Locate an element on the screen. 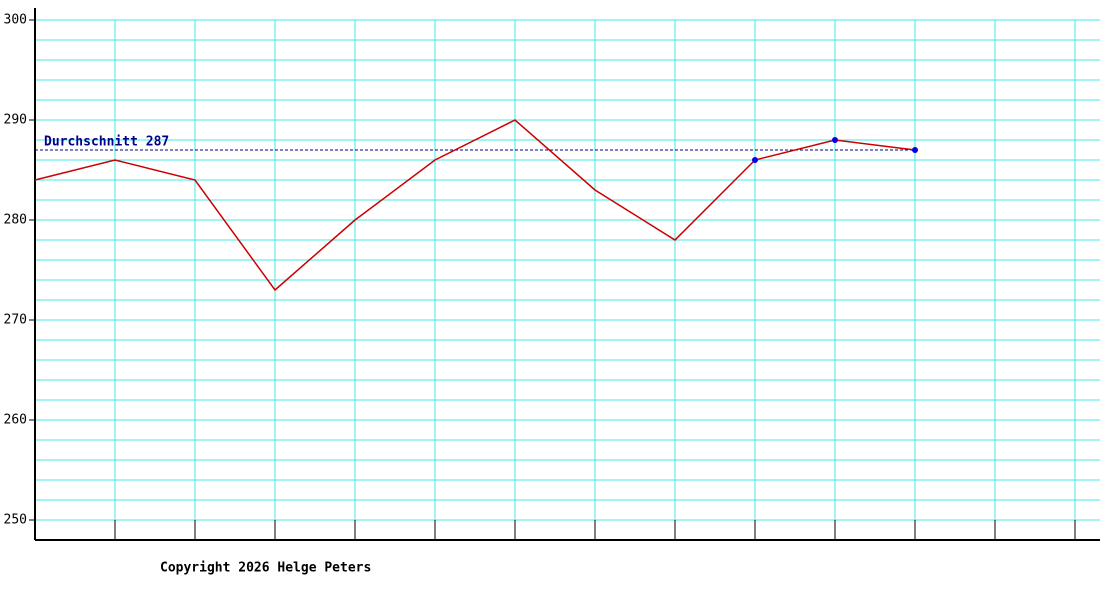 Image resolution: width=1100 pixels, height=600 pixels. y-tick-label: 270 is located at coordinates (15, 320).